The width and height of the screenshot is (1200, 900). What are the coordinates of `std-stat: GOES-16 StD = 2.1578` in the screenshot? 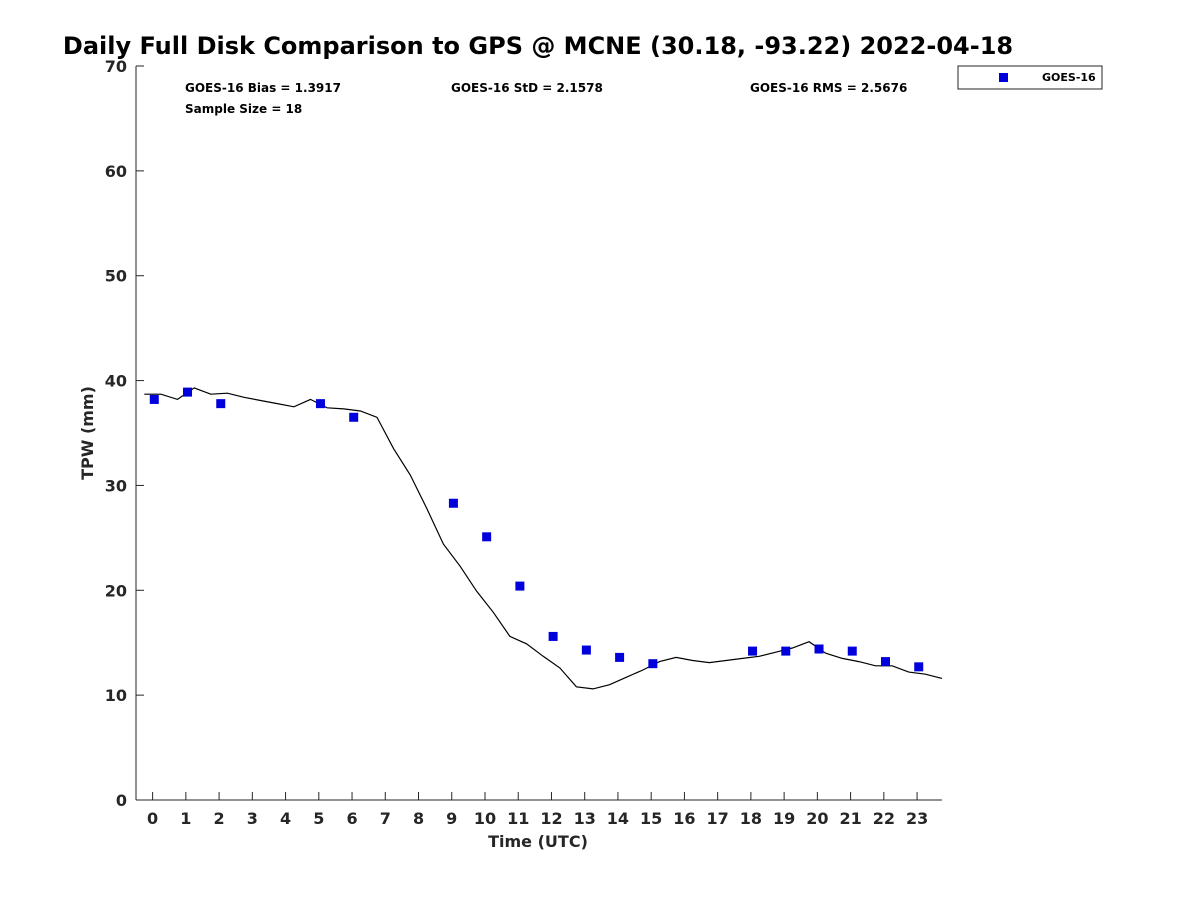 It's located at (527, 88).